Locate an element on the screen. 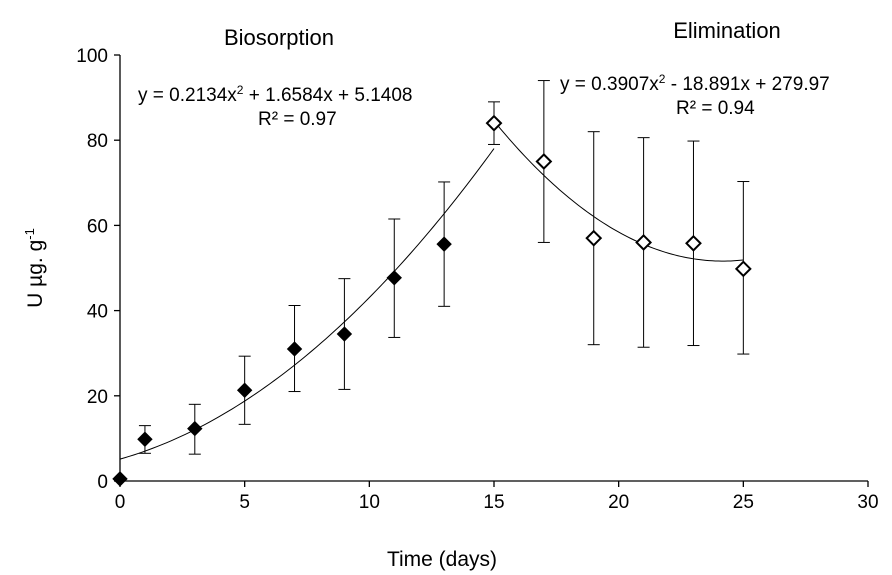 Image resolution: width=892 pixels, height=575 pixels. phase-label-biosorption: Biosorption is located at coordinates (279, 37).